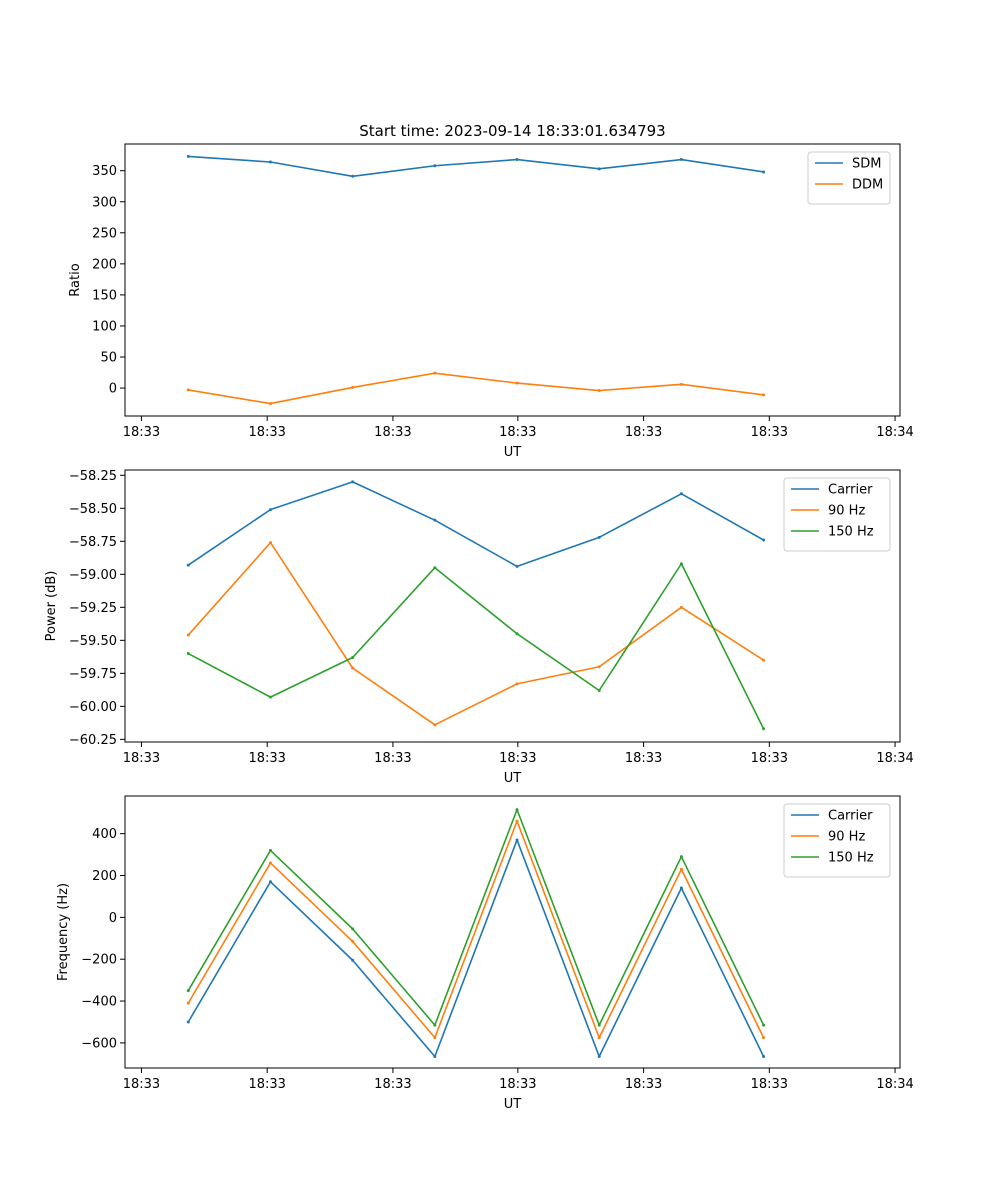  I want to click on y-axis-label: Power (dB), so click(51, 606).